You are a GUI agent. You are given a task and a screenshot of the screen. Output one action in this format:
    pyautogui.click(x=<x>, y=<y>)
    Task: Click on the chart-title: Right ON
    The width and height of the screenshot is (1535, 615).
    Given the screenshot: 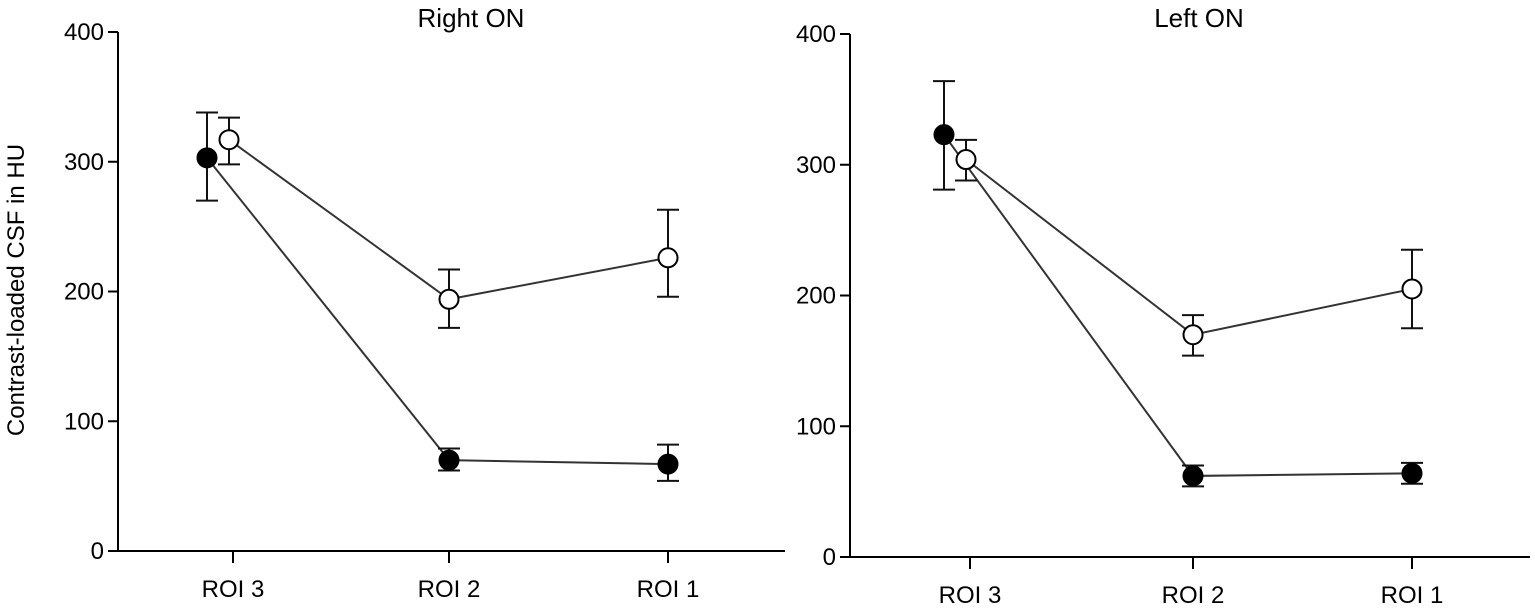 What is the action you would take?
    pyautogui.click(x=471, y=18)
    